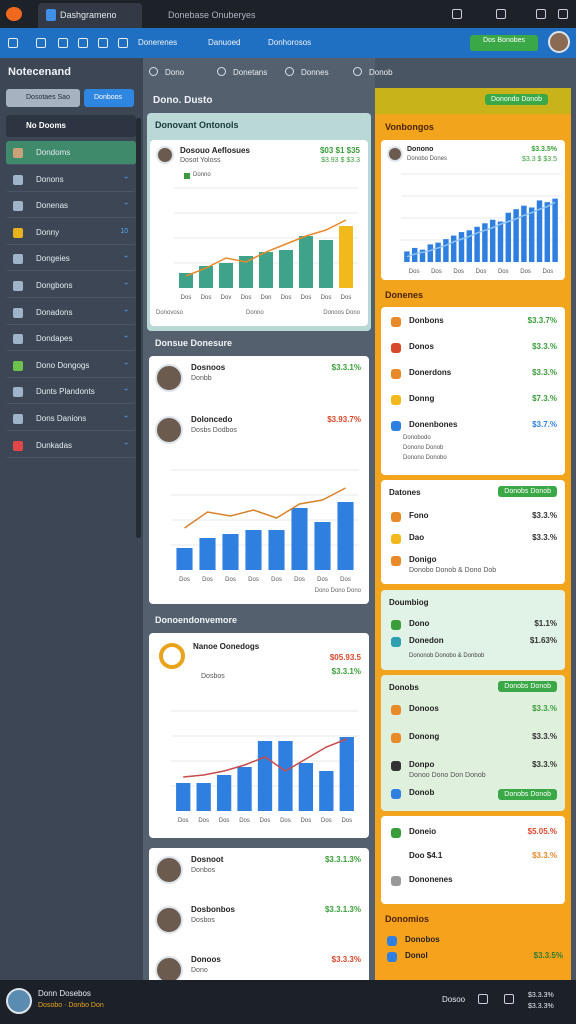 The image size is (576, 1024). Describe the element at coordinates (71, 153) in the screenshot. I see `nav-item: Dondoms` at that location.